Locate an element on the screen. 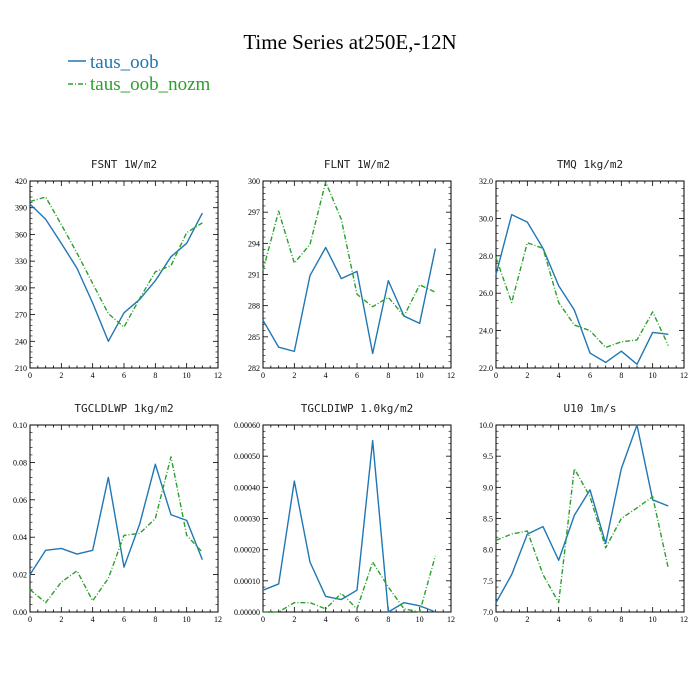 This screenshot has width=700, height=700. panel-title: TMQ 1kg/m2 is located at coordinates (590, 164).